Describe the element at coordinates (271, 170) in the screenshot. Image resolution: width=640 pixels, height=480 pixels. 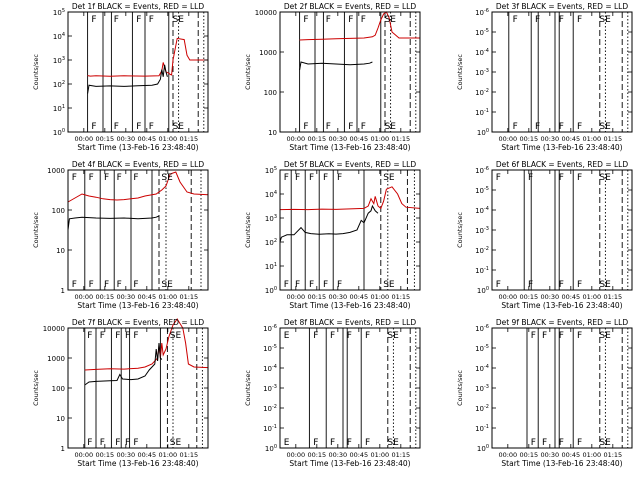
I see `ytick-label: 10⁵` at that location.